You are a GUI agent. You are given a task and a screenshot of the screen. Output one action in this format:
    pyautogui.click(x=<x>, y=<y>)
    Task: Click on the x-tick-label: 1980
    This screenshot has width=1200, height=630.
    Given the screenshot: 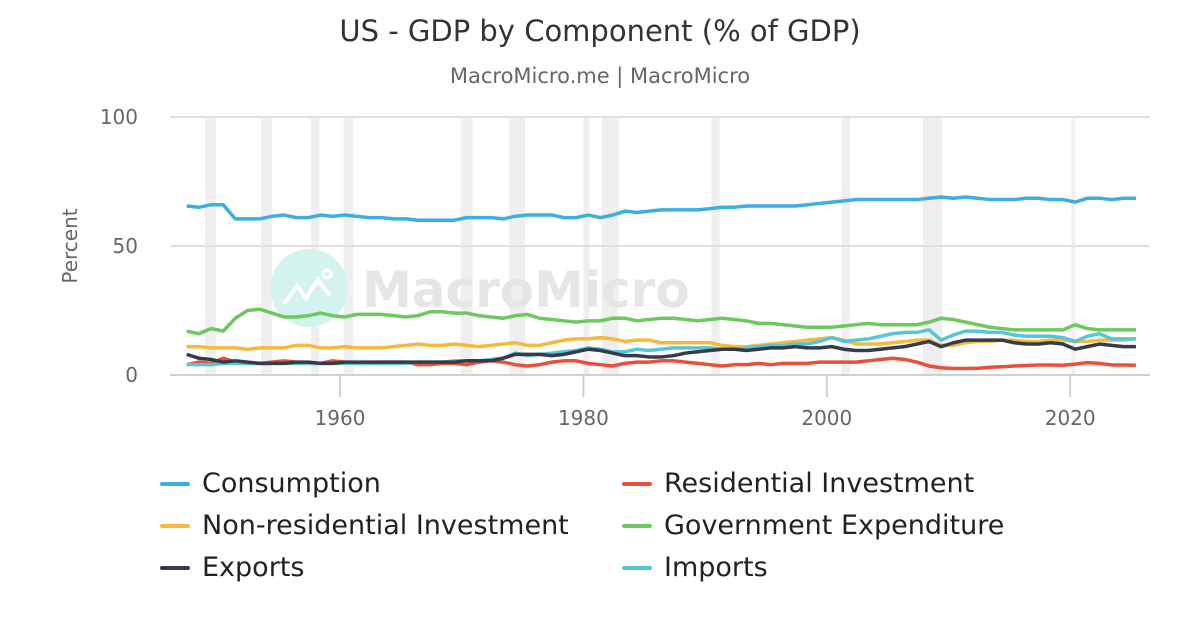 What is the action you would take?
    pyautogui.click(x=583, y=418)
    